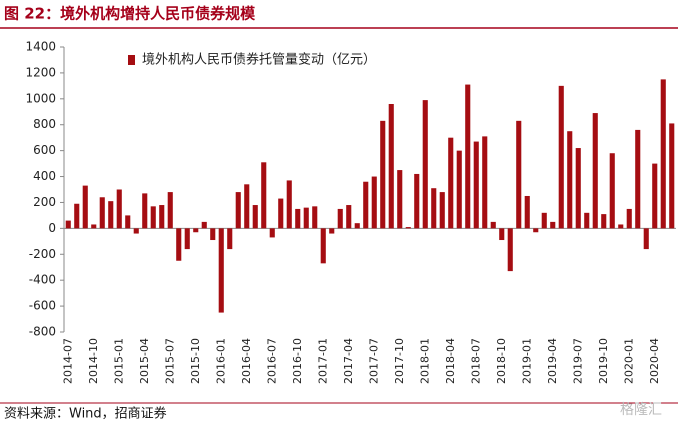 The width and height of the screenshot is (678, 426). I want to click on x-tick-label: 2017-10, so click(399, 361).